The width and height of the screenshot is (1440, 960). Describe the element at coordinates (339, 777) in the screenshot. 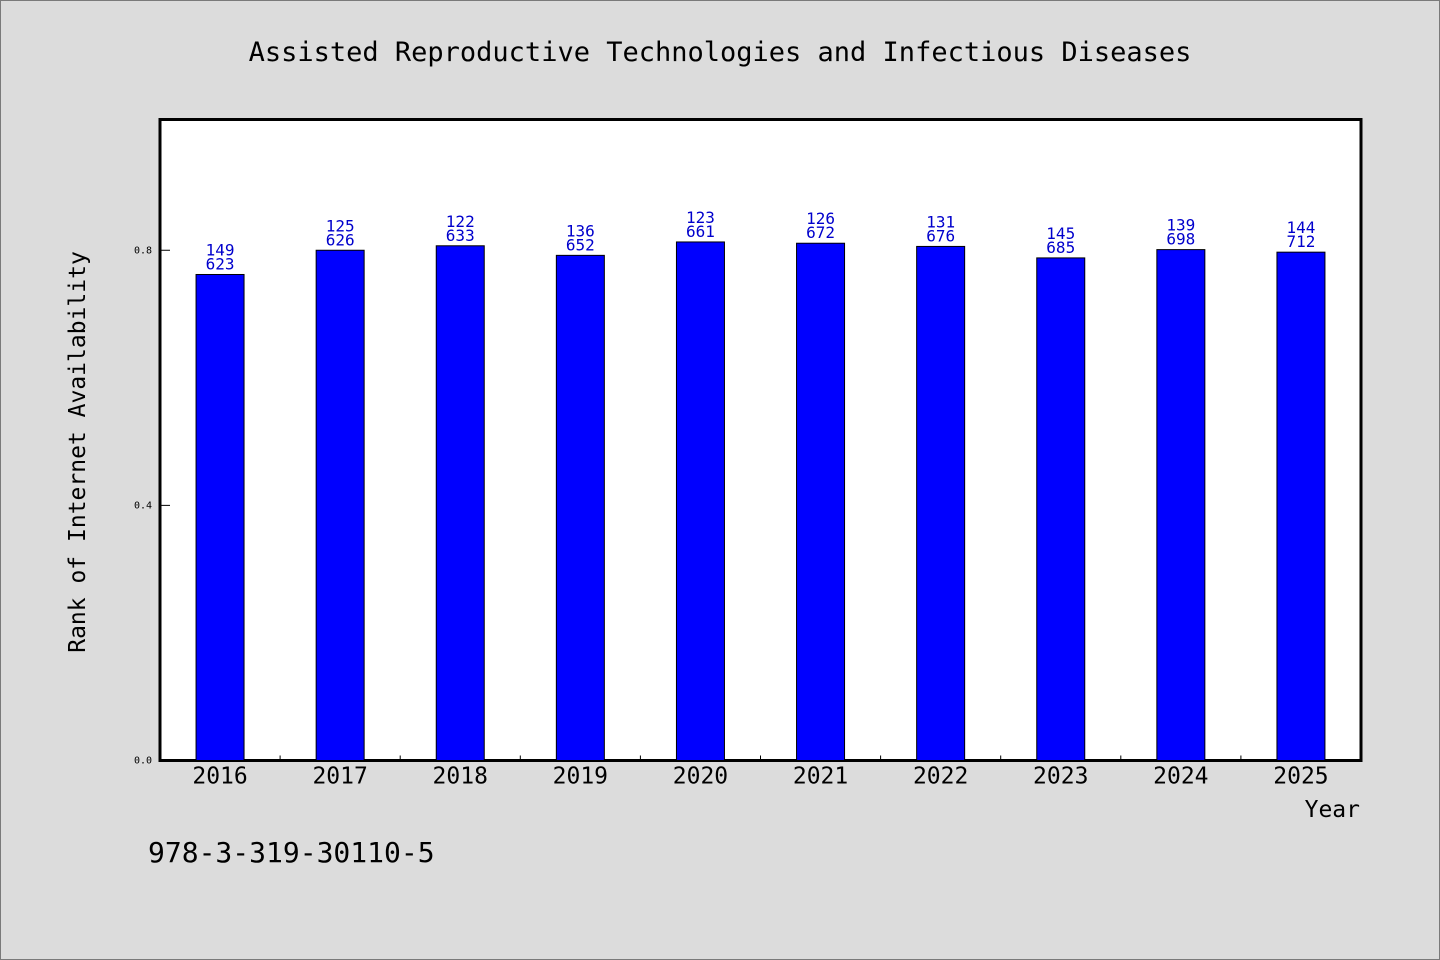

I see `x-tick-label-2017: 2017` at that location.